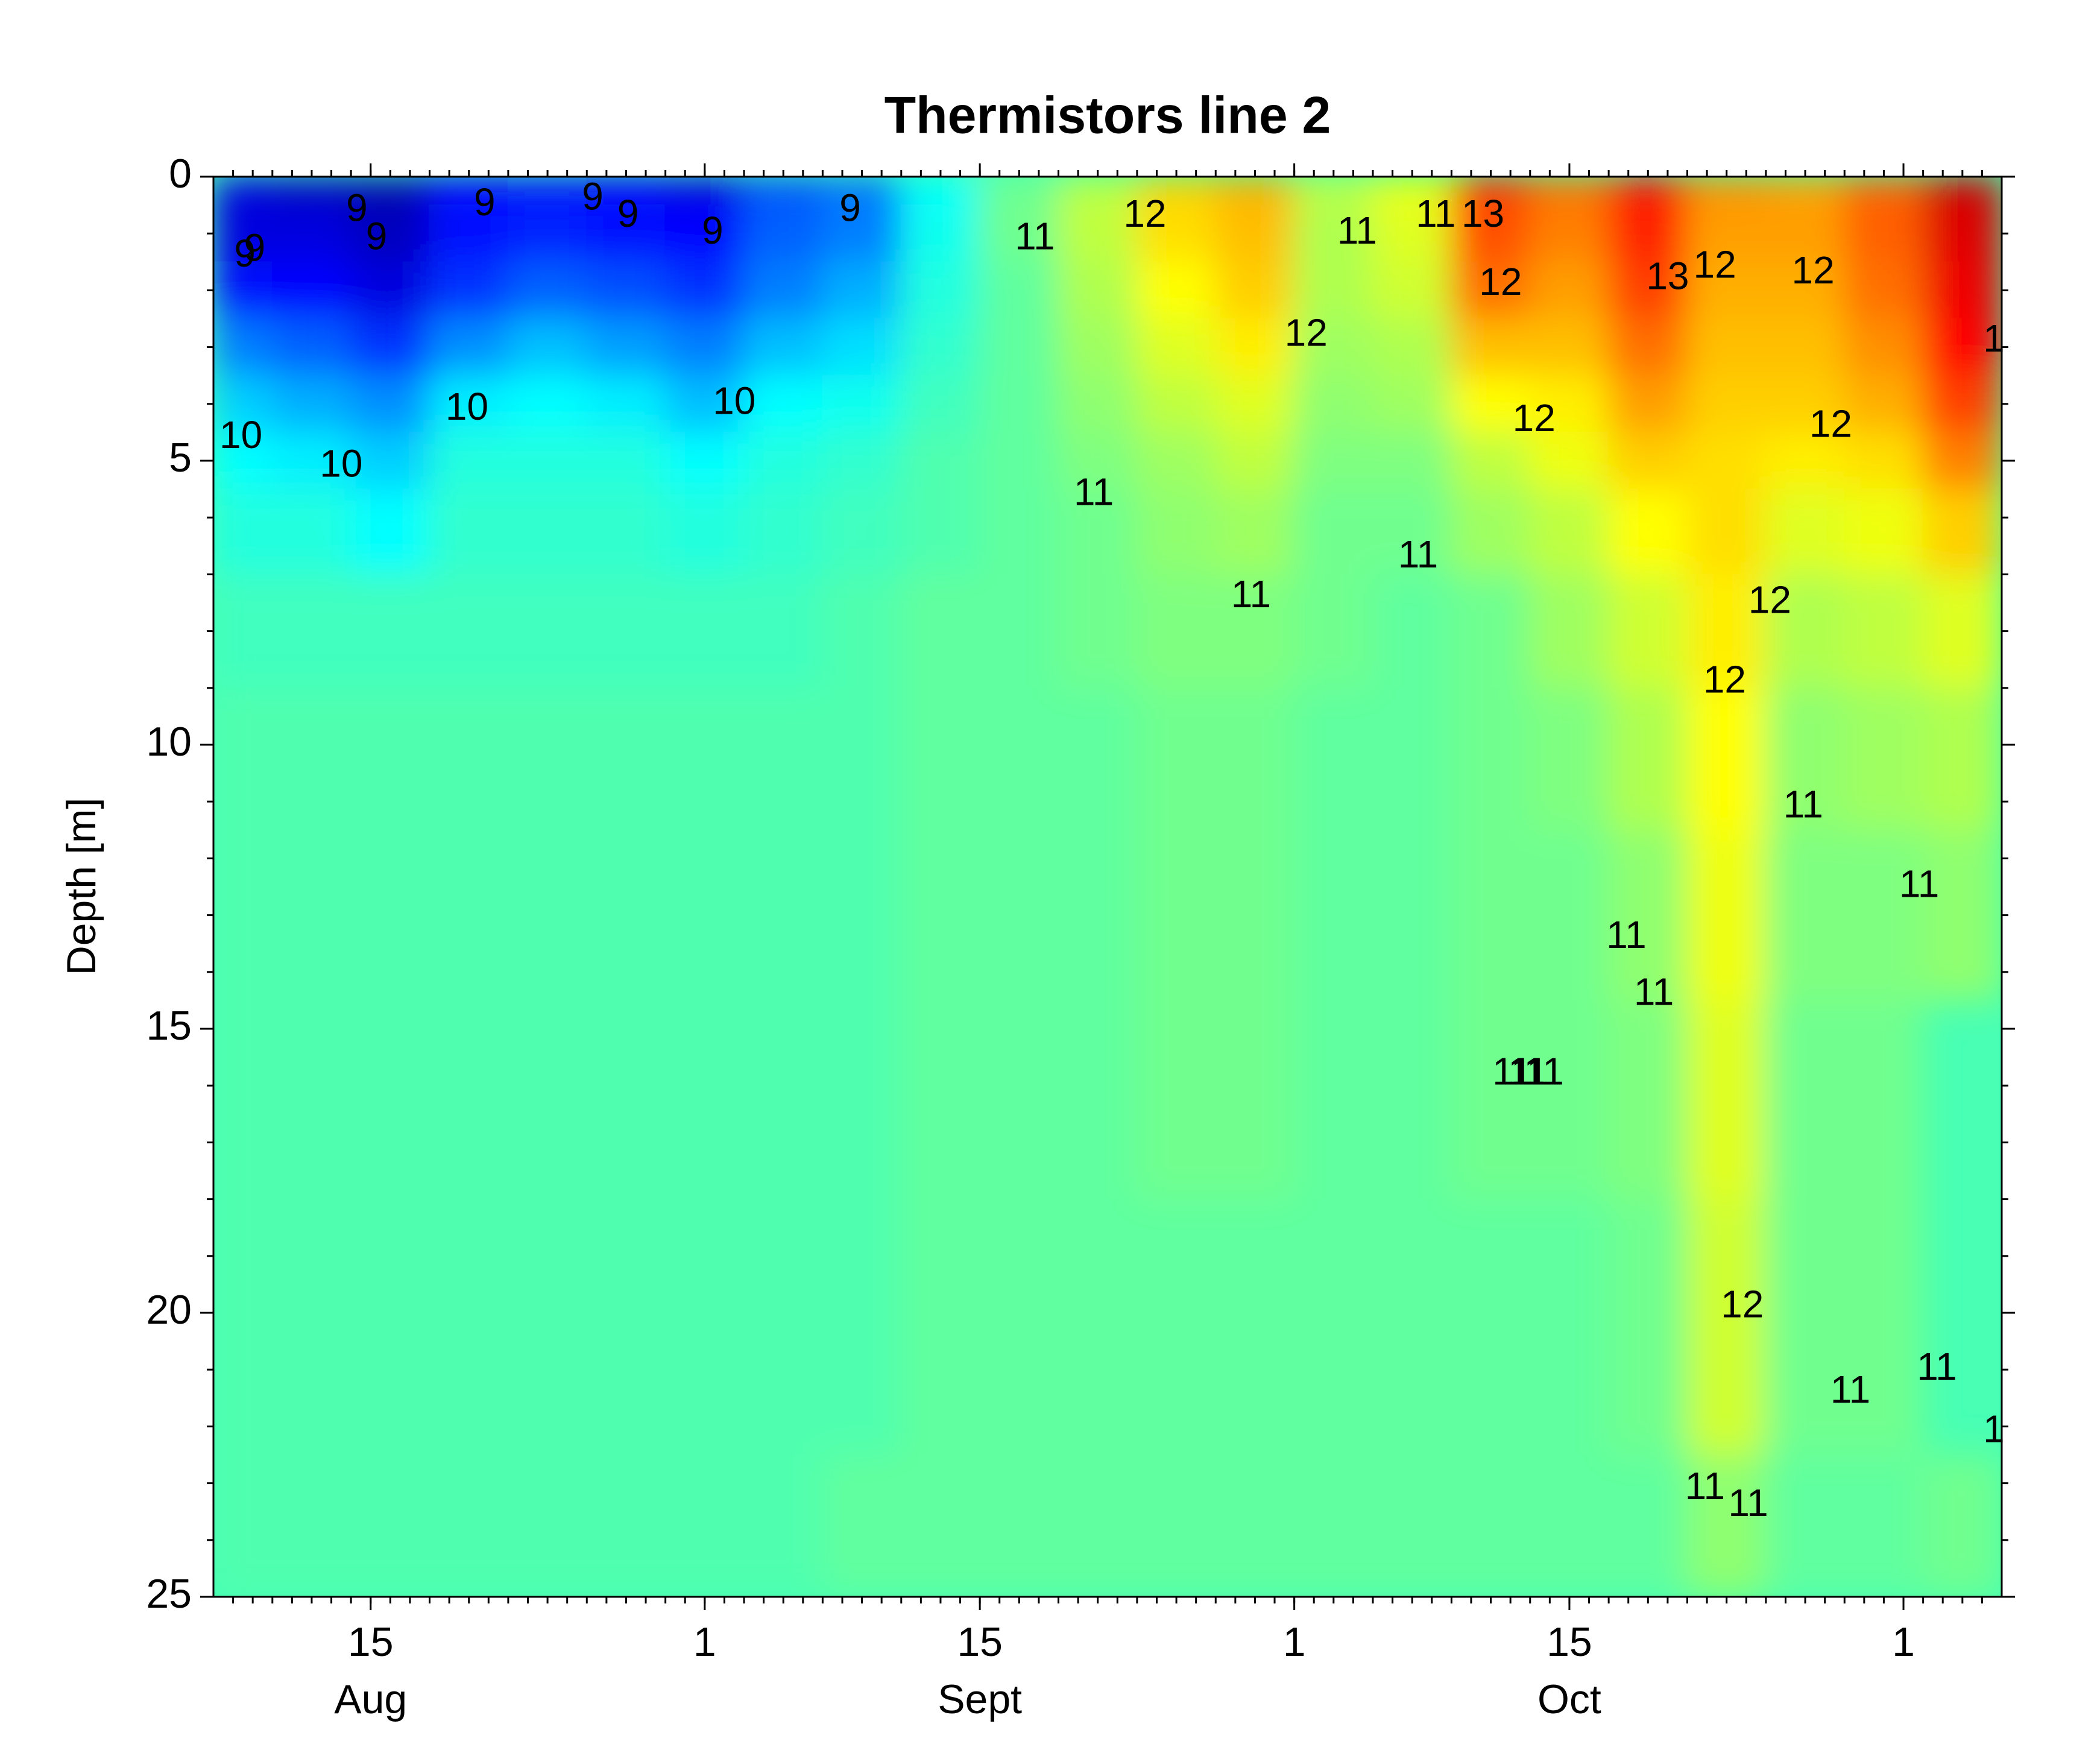 Image resolution: width=2100 pixels, height=1750 pixels. What do you see at coordinates (734, 401) in the screenshot?
I see `contour-label: 10` at bounding box center [734, 401].